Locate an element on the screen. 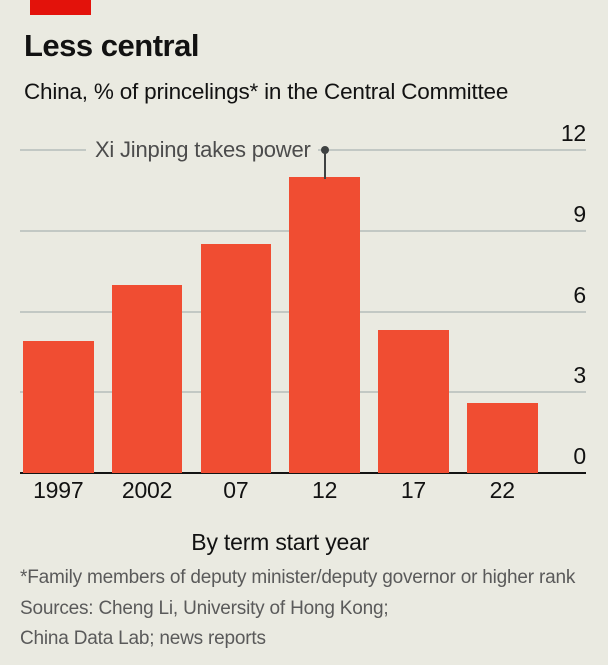 The height and width of the screenshot is (665, 608). x-tick-label: 12 is located at coordinates (325, 490).